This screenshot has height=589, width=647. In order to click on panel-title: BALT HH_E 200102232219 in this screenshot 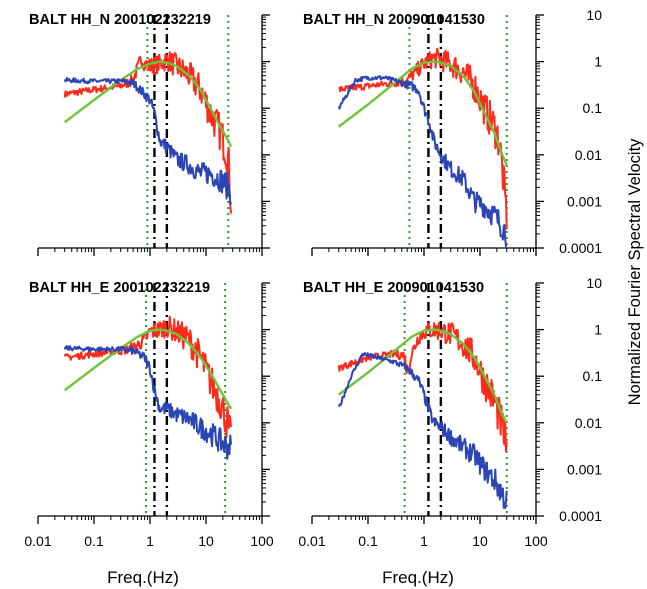, I will do `click(119, 288)`.